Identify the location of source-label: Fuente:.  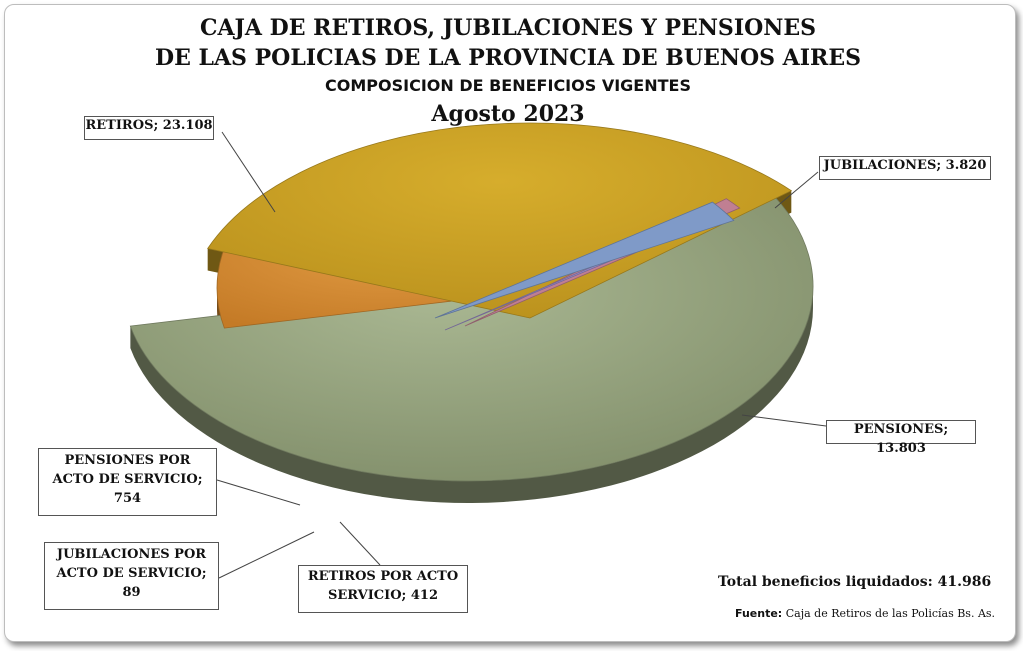
(759, 613).